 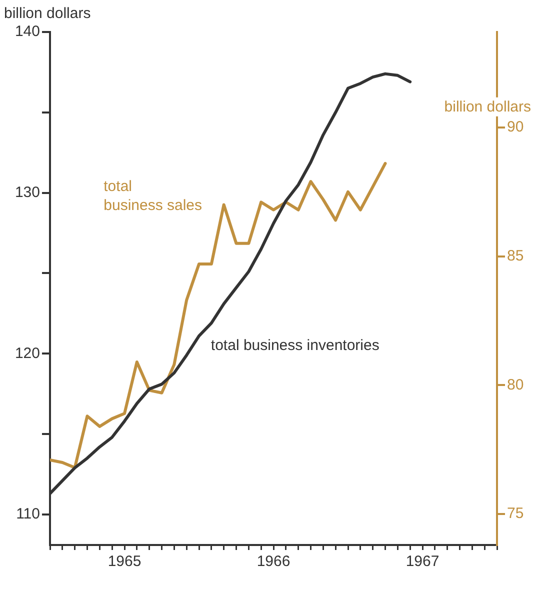 I want to click on y2-axis-title: billion dollars, so click(x=487, y=107).